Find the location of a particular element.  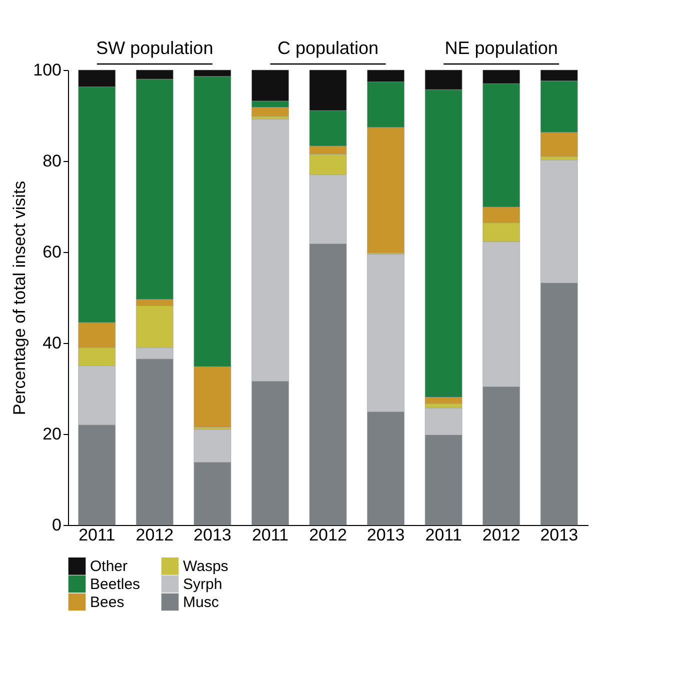

y-tick-label: 20 is located at coordinates (52, 434).